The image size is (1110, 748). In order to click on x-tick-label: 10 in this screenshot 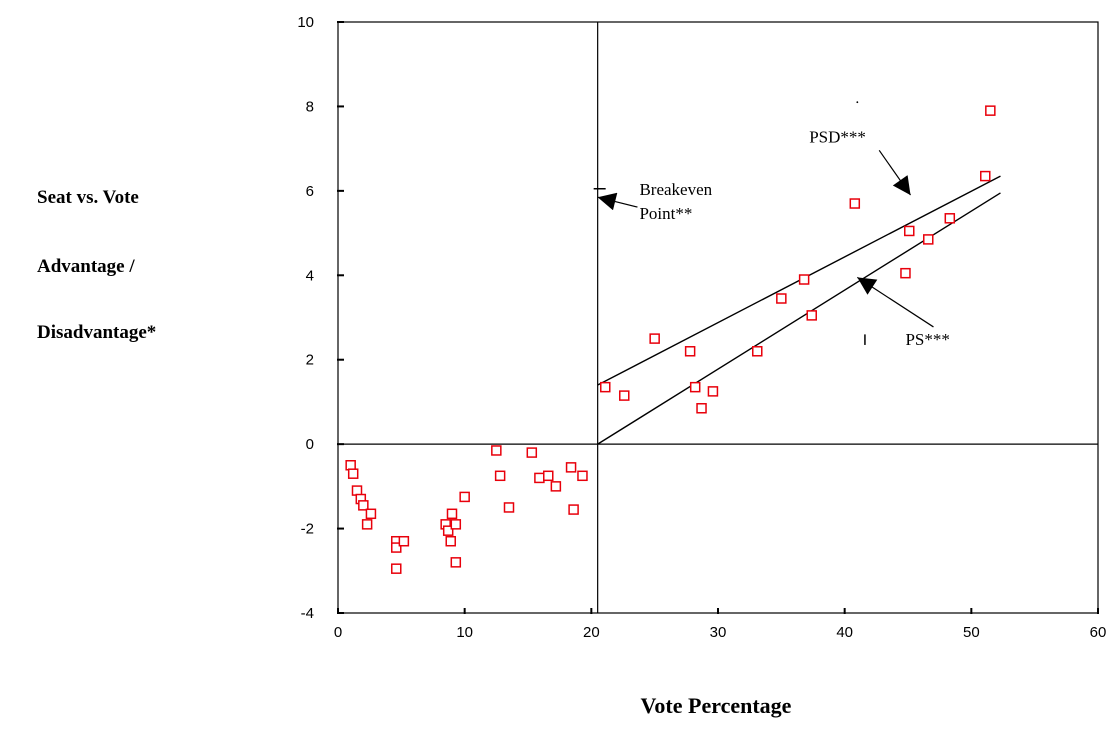, I will do `click(464, 632)`.